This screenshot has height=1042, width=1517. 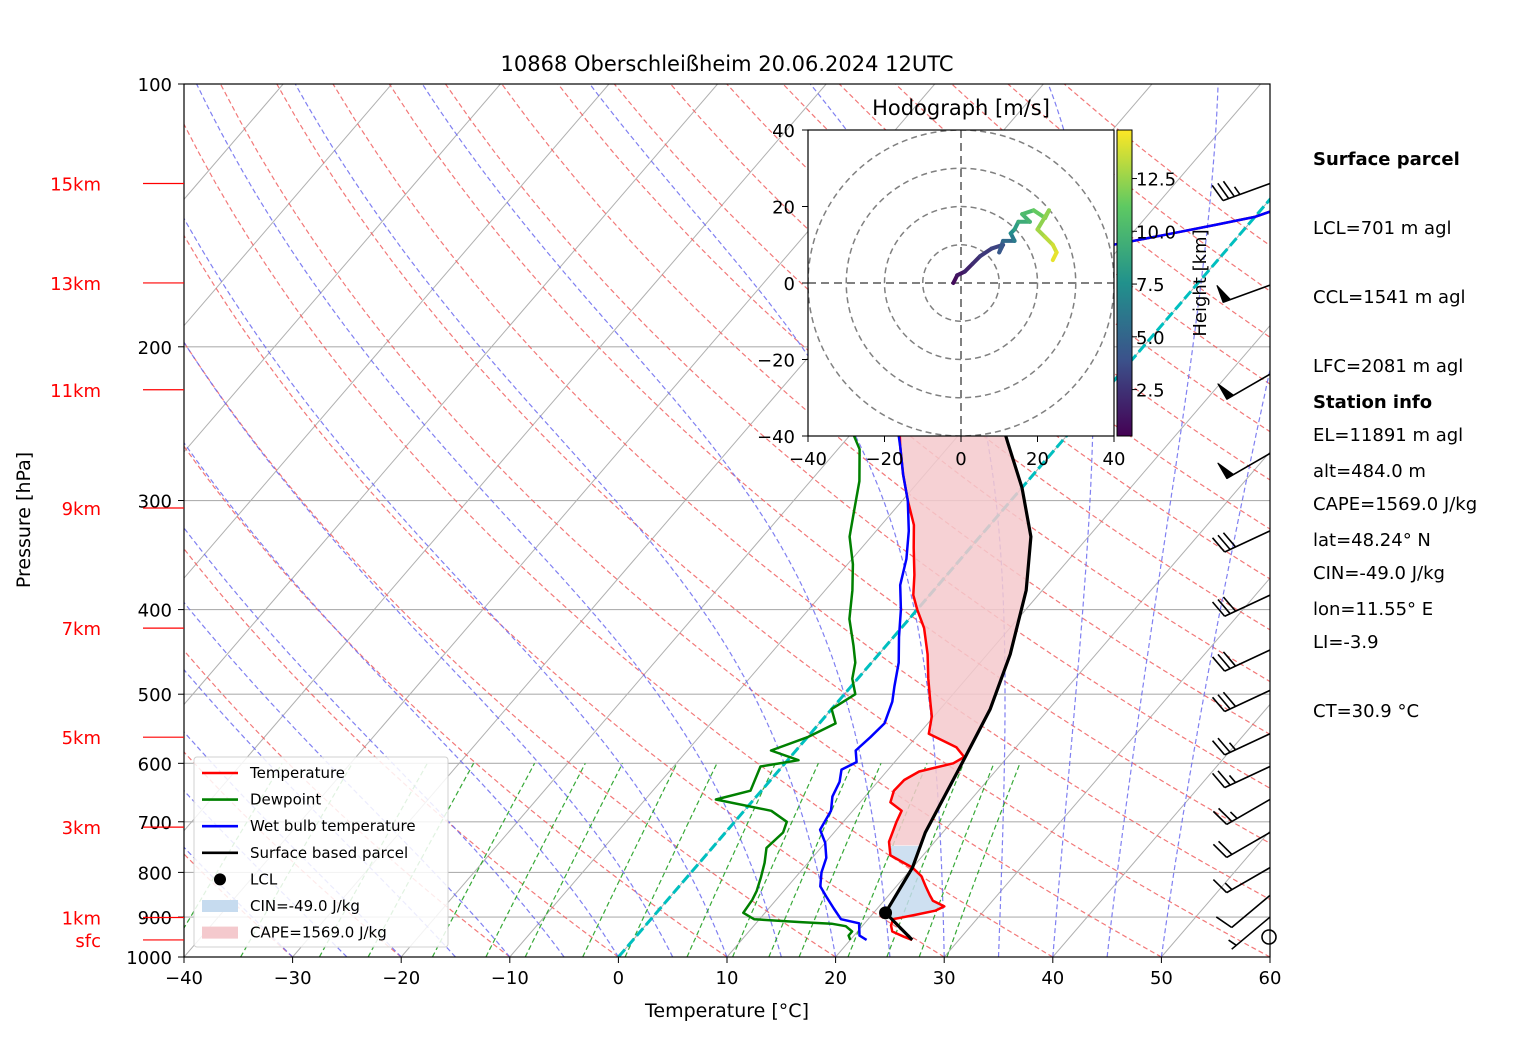 I want to click on legend-swatch, so click(x=220, y=879).